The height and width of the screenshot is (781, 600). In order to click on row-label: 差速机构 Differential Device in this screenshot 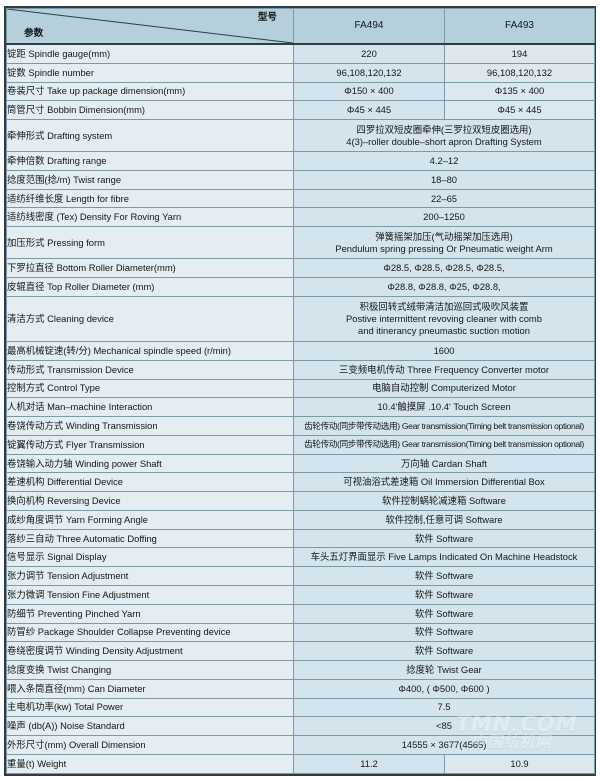, I will do `click(150, 482)`.